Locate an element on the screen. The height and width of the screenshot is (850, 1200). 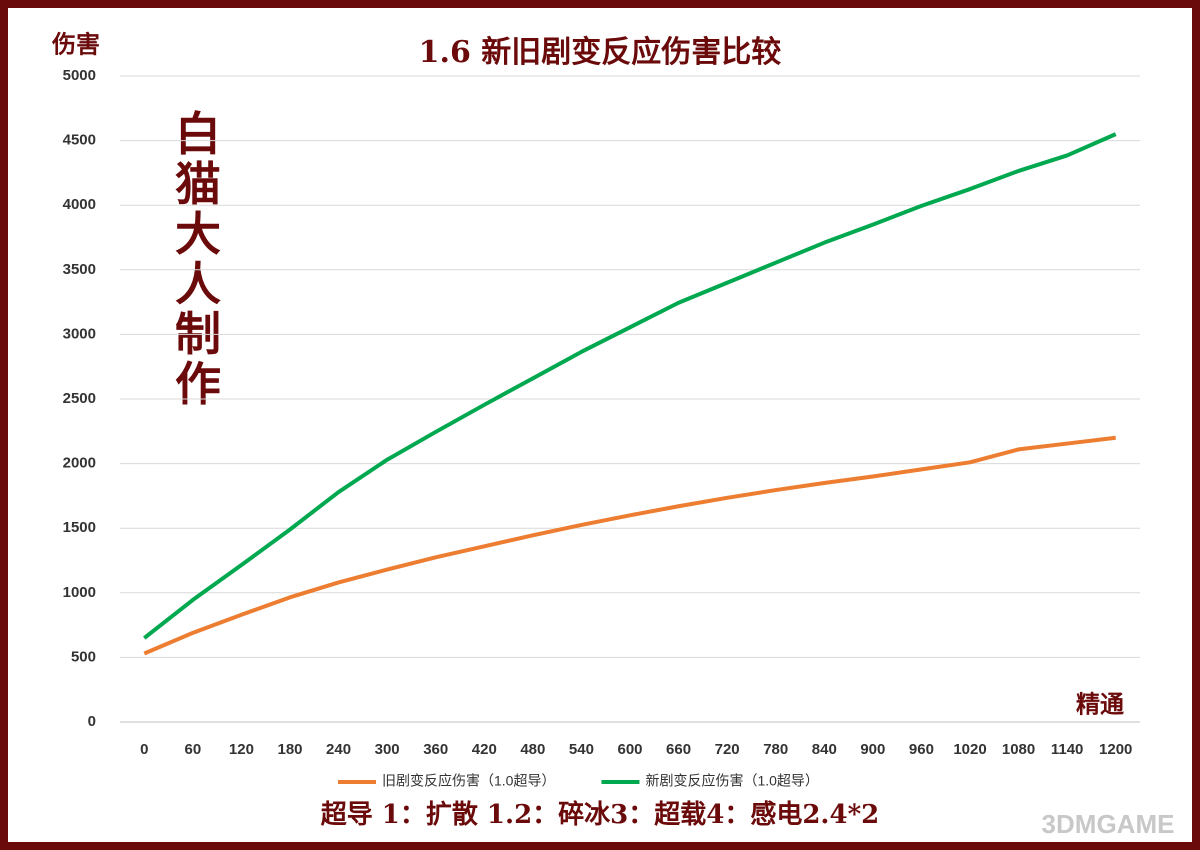
y-tick-label: 4500 is located at coordinates (79, 140).